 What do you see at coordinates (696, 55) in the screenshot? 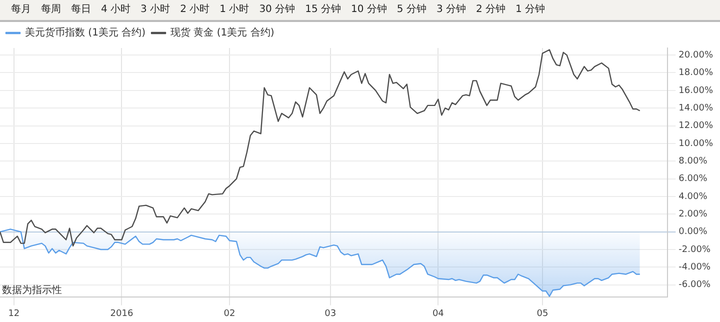
I see `y-tick-label: 20.00%` at bounding box center [696, 55].